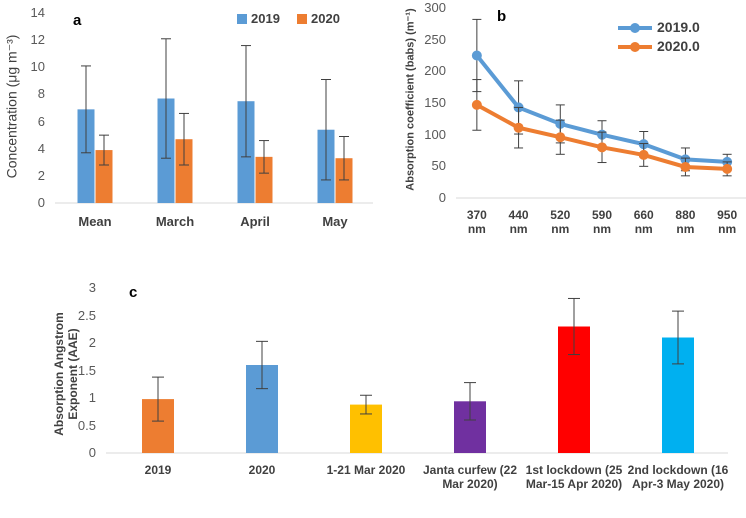 The height and width of the screenshot is (518, 746). What do you see at coordinates (41, 148) in the screenshot?
I see `y-tick-label: 4` at bounding box center [41, 148].